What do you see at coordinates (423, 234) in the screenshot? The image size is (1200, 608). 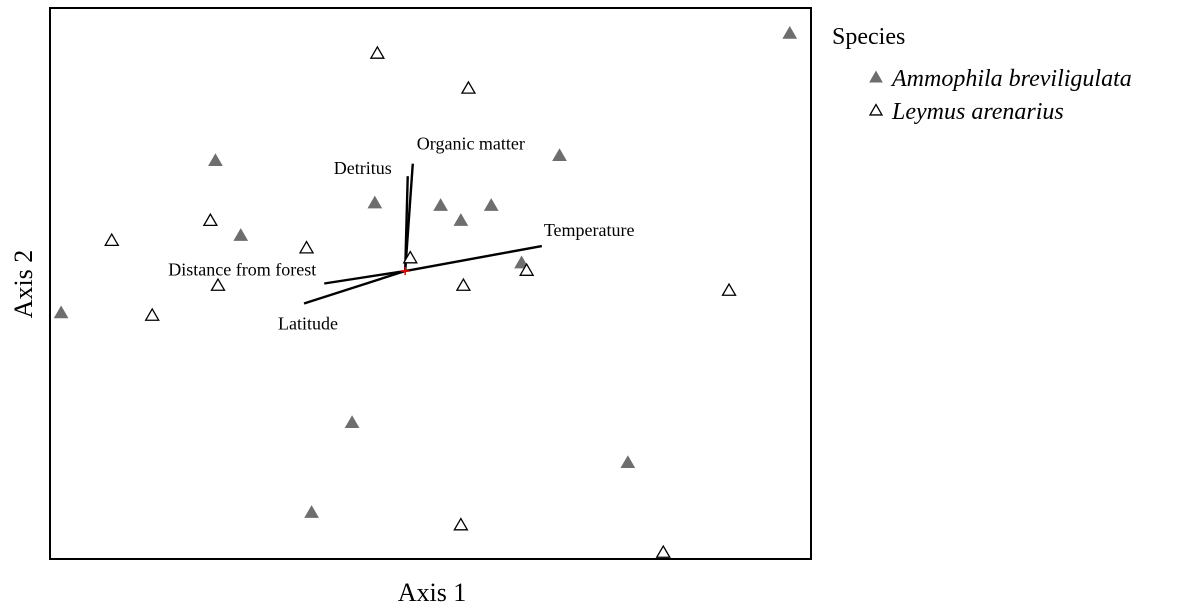 I see `environmental-vectors` at bounding box center [423, 234].